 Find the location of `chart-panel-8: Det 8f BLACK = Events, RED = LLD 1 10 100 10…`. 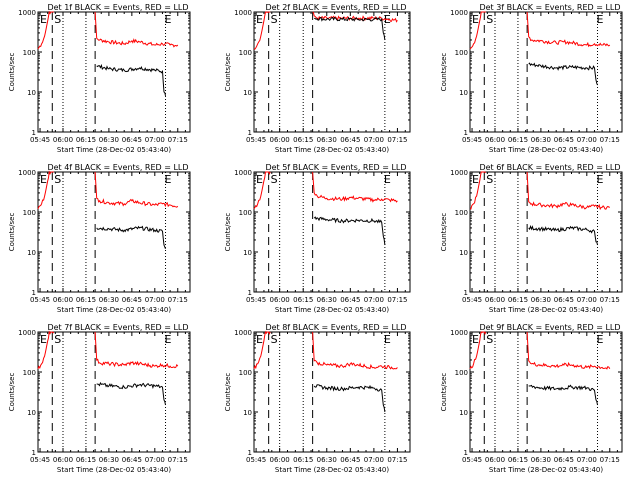

chart-panel-8: Det 8f BLACK = Events, RED = LLD 1 10 100 10… is located at coordinates (317, 398).